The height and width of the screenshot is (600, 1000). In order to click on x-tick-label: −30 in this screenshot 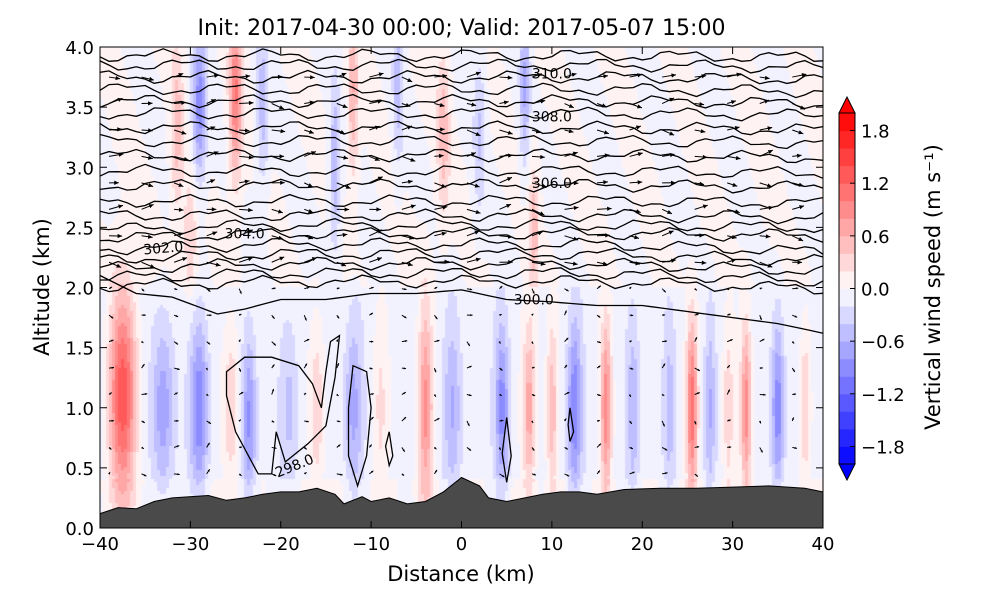, I will do `click(190, 544)`.